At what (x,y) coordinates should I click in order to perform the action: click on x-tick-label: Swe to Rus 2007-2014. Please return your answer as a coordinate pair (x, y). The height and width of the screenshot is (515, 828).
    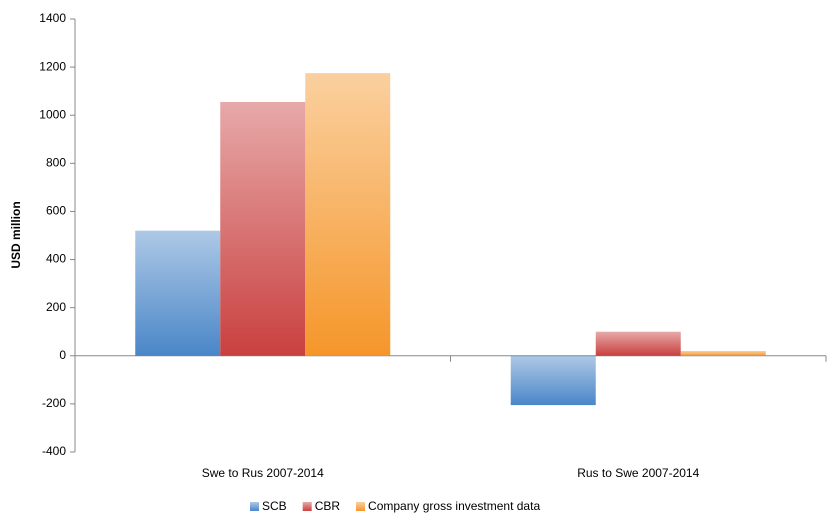
    Looking at the image, I should click on (263, 473).